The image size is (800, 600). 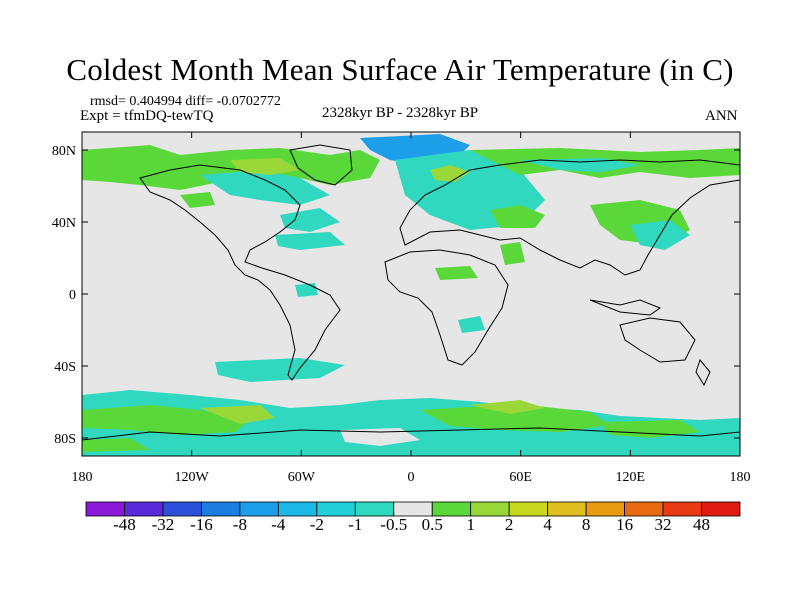 I want to click on stats-text: rmsd= 0.404994 diff= -0.0702772, so click(x=185, y=101).